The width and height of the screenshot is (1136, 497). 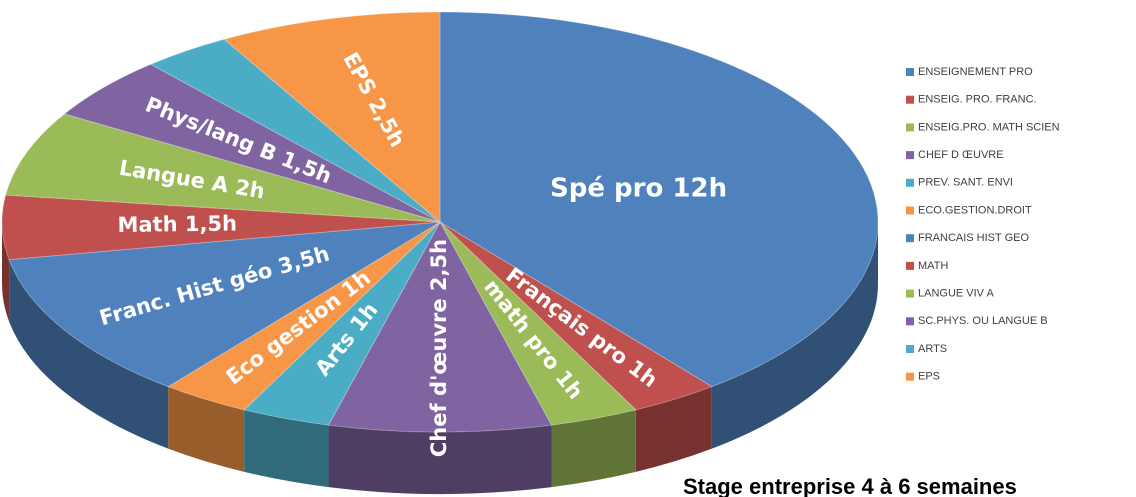 What do you see at coordinates (989, 127) in the screenshot?
I see `legend-label: ENSEIG.PRO. MATH SCIEN` at bounding box center [989, 127].